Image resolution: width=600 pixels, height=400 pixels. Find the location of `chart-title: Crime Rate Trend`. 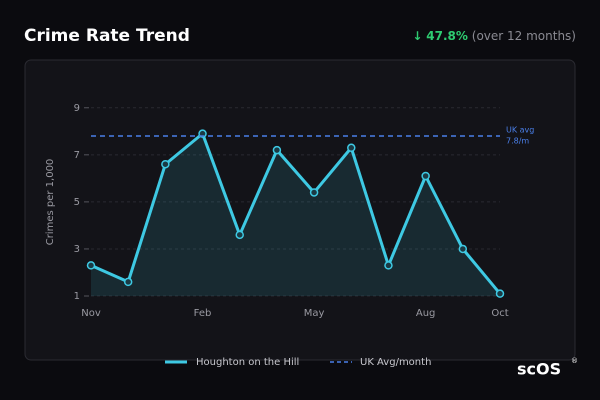

chart-title: Crime Rate Trend is located at coordinates (107, 36).